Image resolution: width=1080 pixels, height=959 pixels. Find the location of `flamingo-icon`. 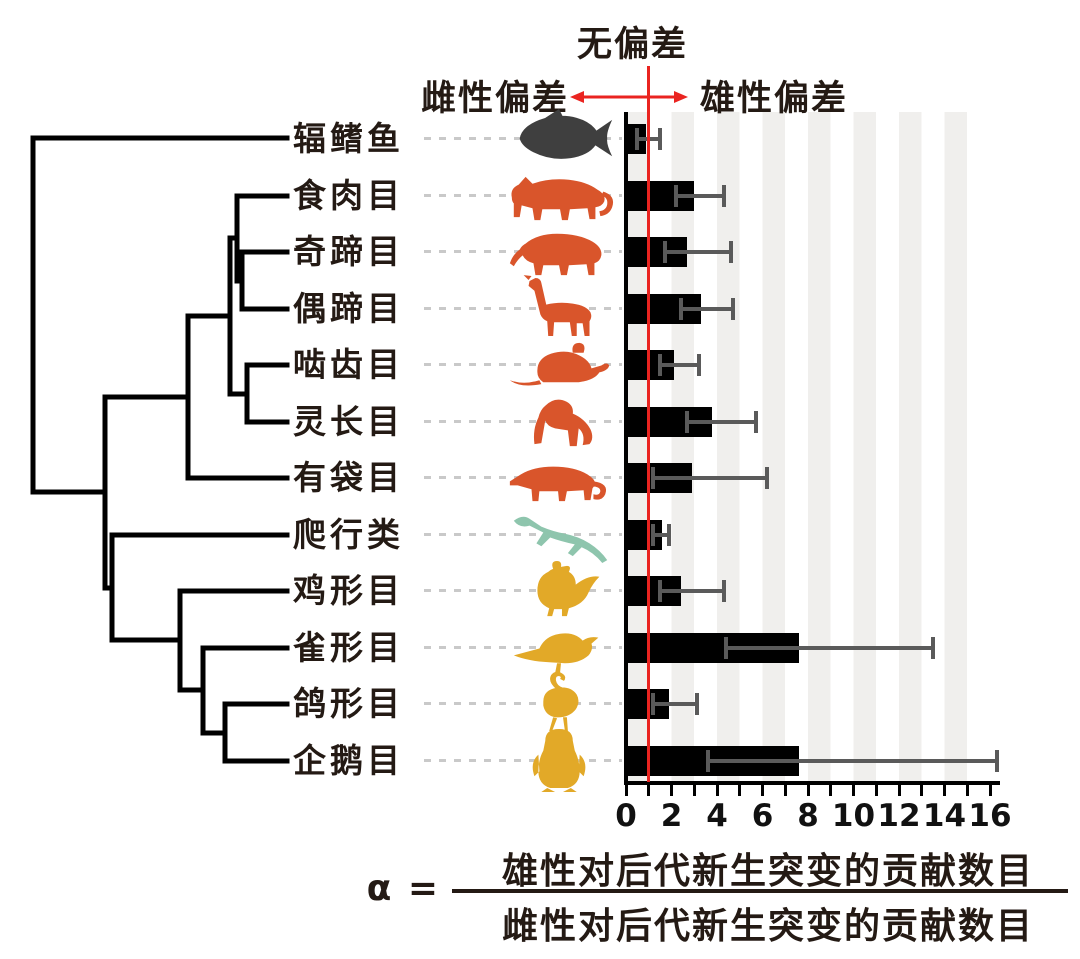

flamingo-icon is located at coordinates (561, 701).